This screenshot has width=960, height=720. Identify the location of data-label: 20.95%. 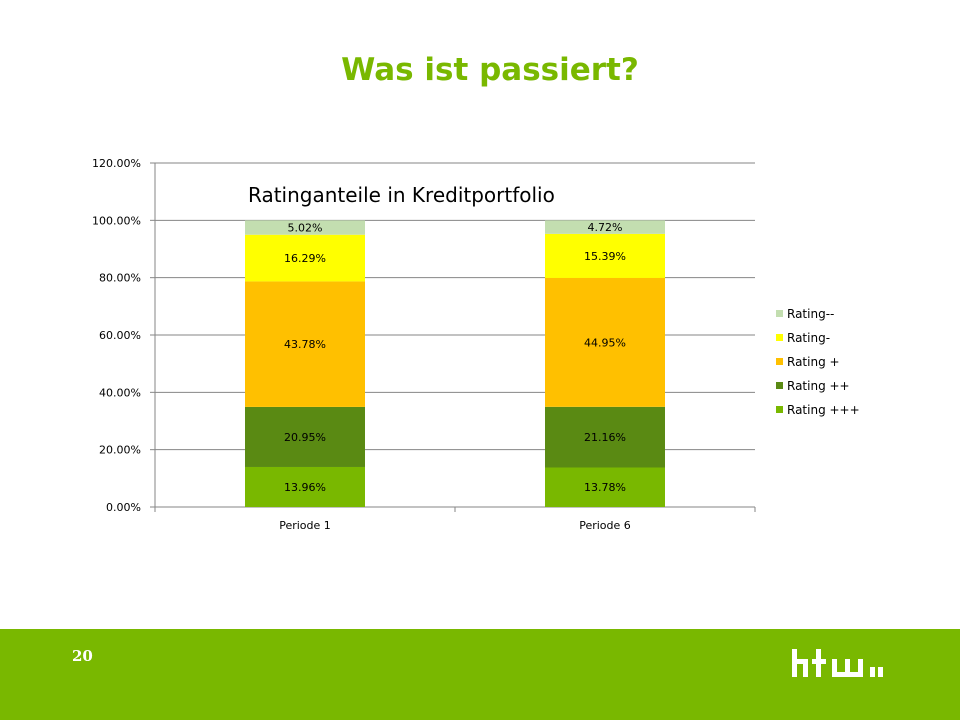
(305, 437).